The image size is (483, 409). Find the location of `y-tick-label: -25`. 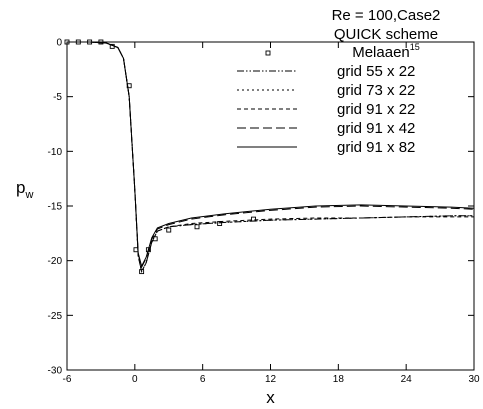

y-tick-label: -25 is located at coordinates (55, 316).